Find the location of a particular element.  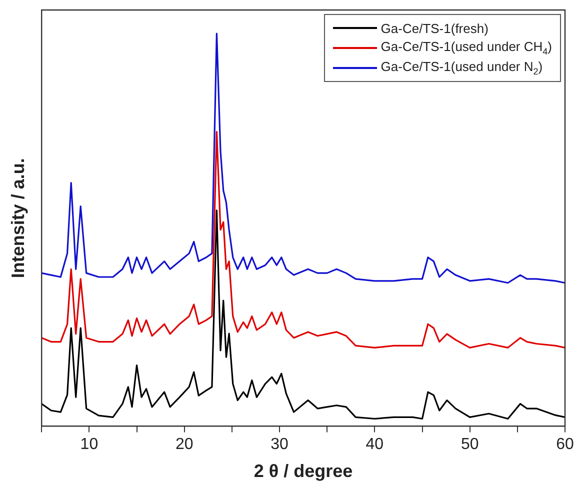

x-tick-label: 50 is located at coordinates (469, 445).